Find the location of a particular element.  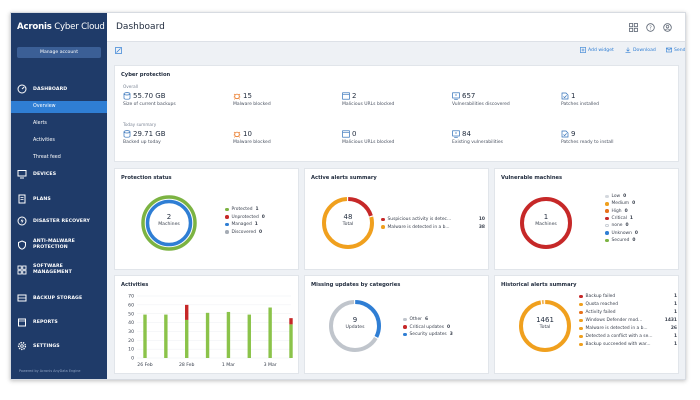

protection-status-donut is located at coordinates (169, 223).